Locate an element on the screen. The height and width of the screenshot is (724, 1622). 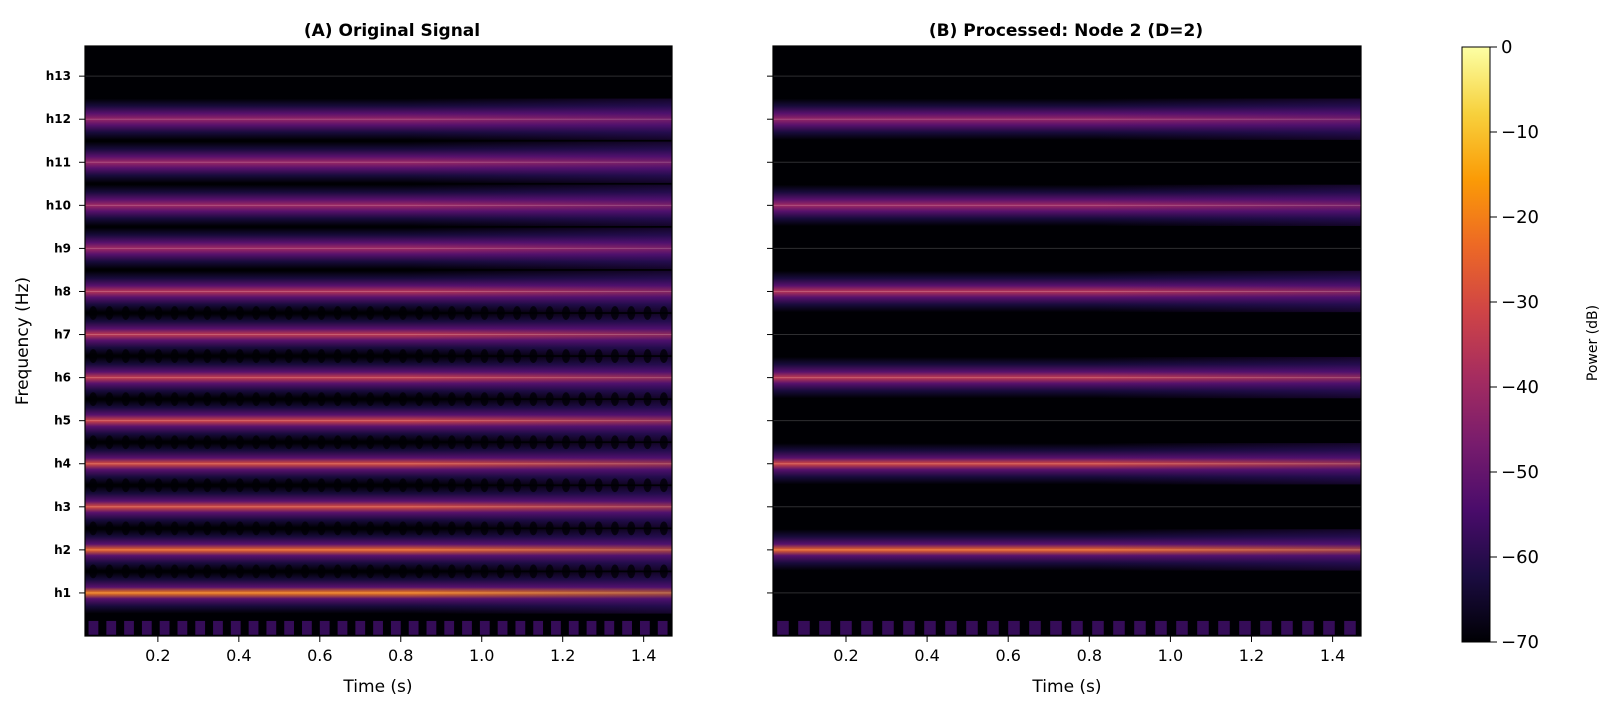
x-tick-label: 0.6 is located at coordinates (1007, 655).